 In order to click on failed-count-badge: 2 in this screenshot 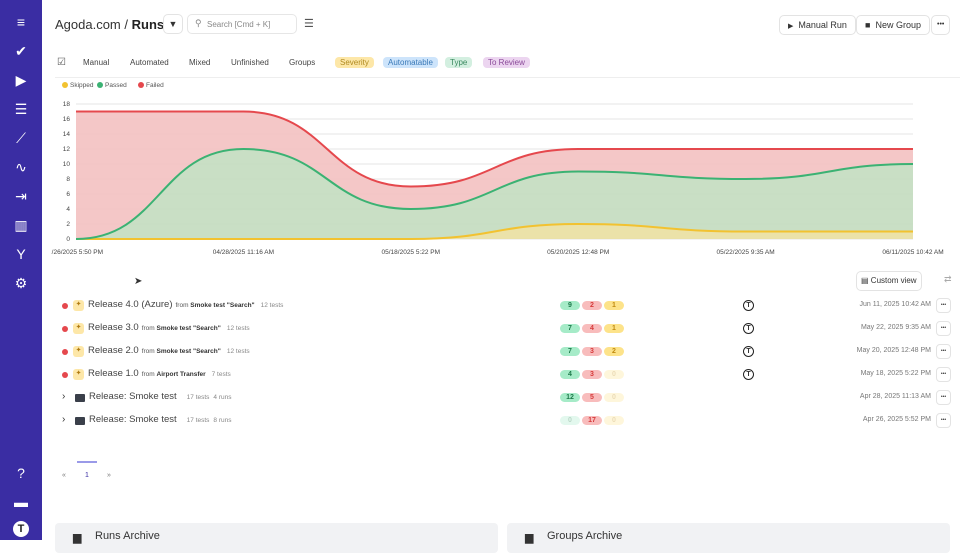, I will do `click(592, 305)`.